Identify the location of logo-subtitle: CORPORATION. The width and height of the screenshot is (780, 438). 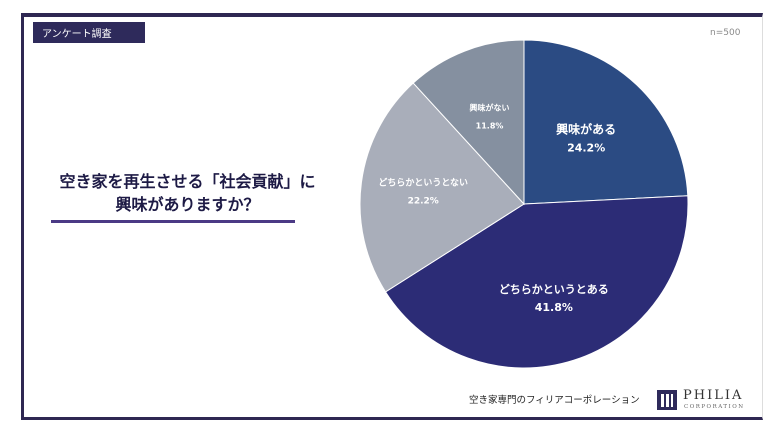
(714, 407).